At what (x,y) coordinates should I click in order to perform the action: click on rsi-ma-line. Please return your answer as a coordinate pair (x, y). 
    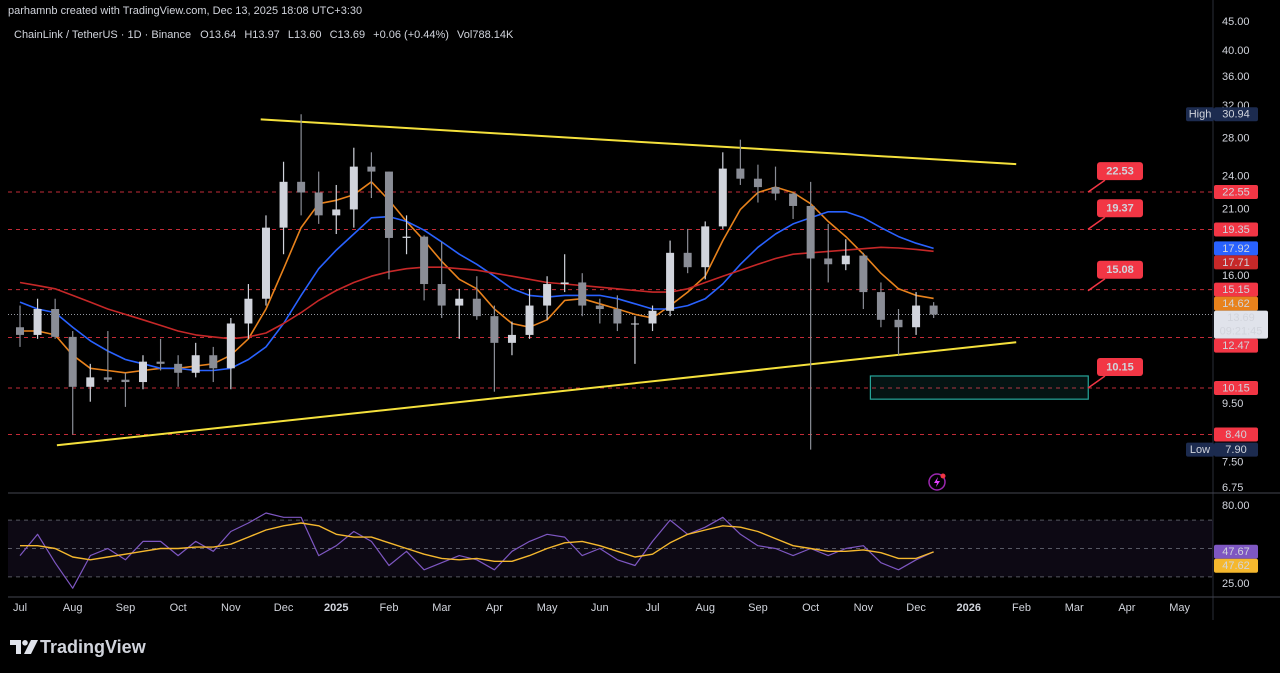
    Looking at the image, I should click on (477, 542).